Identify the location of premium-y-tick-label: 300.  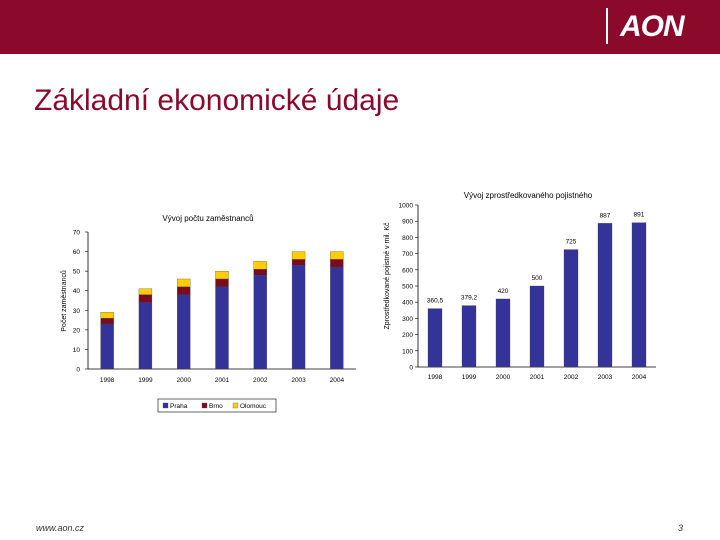
(407, 319).